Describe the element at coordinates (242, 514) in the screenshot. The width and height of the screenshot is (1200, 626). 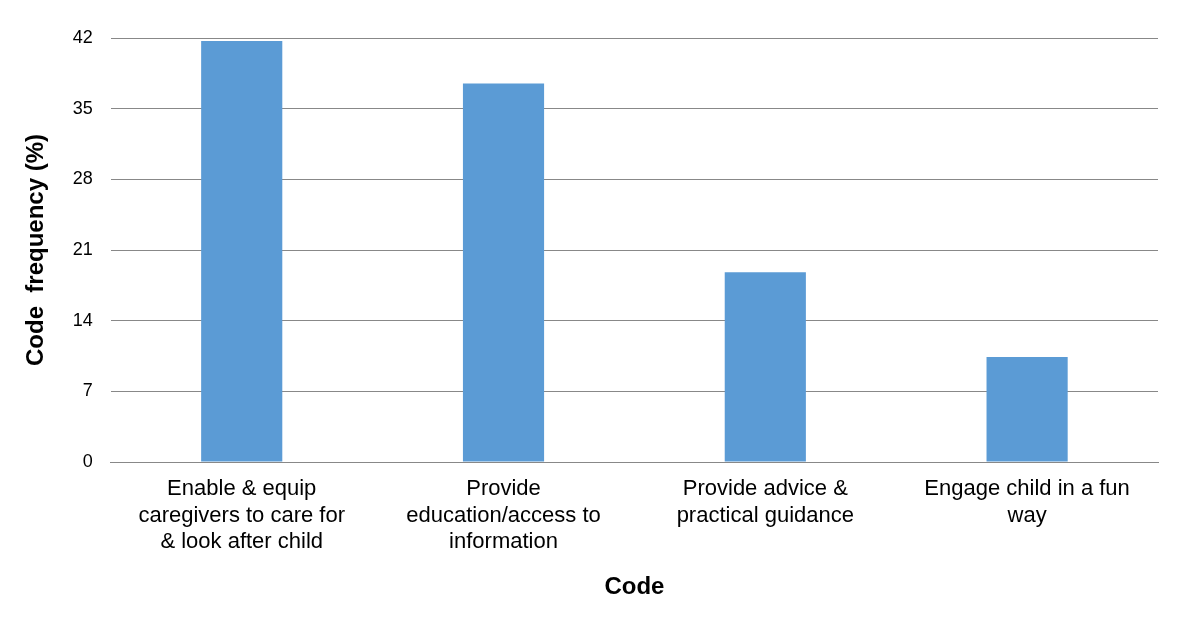
I see `x-tick-label: Enable & equip caregivers to care for & look after child` at that location.